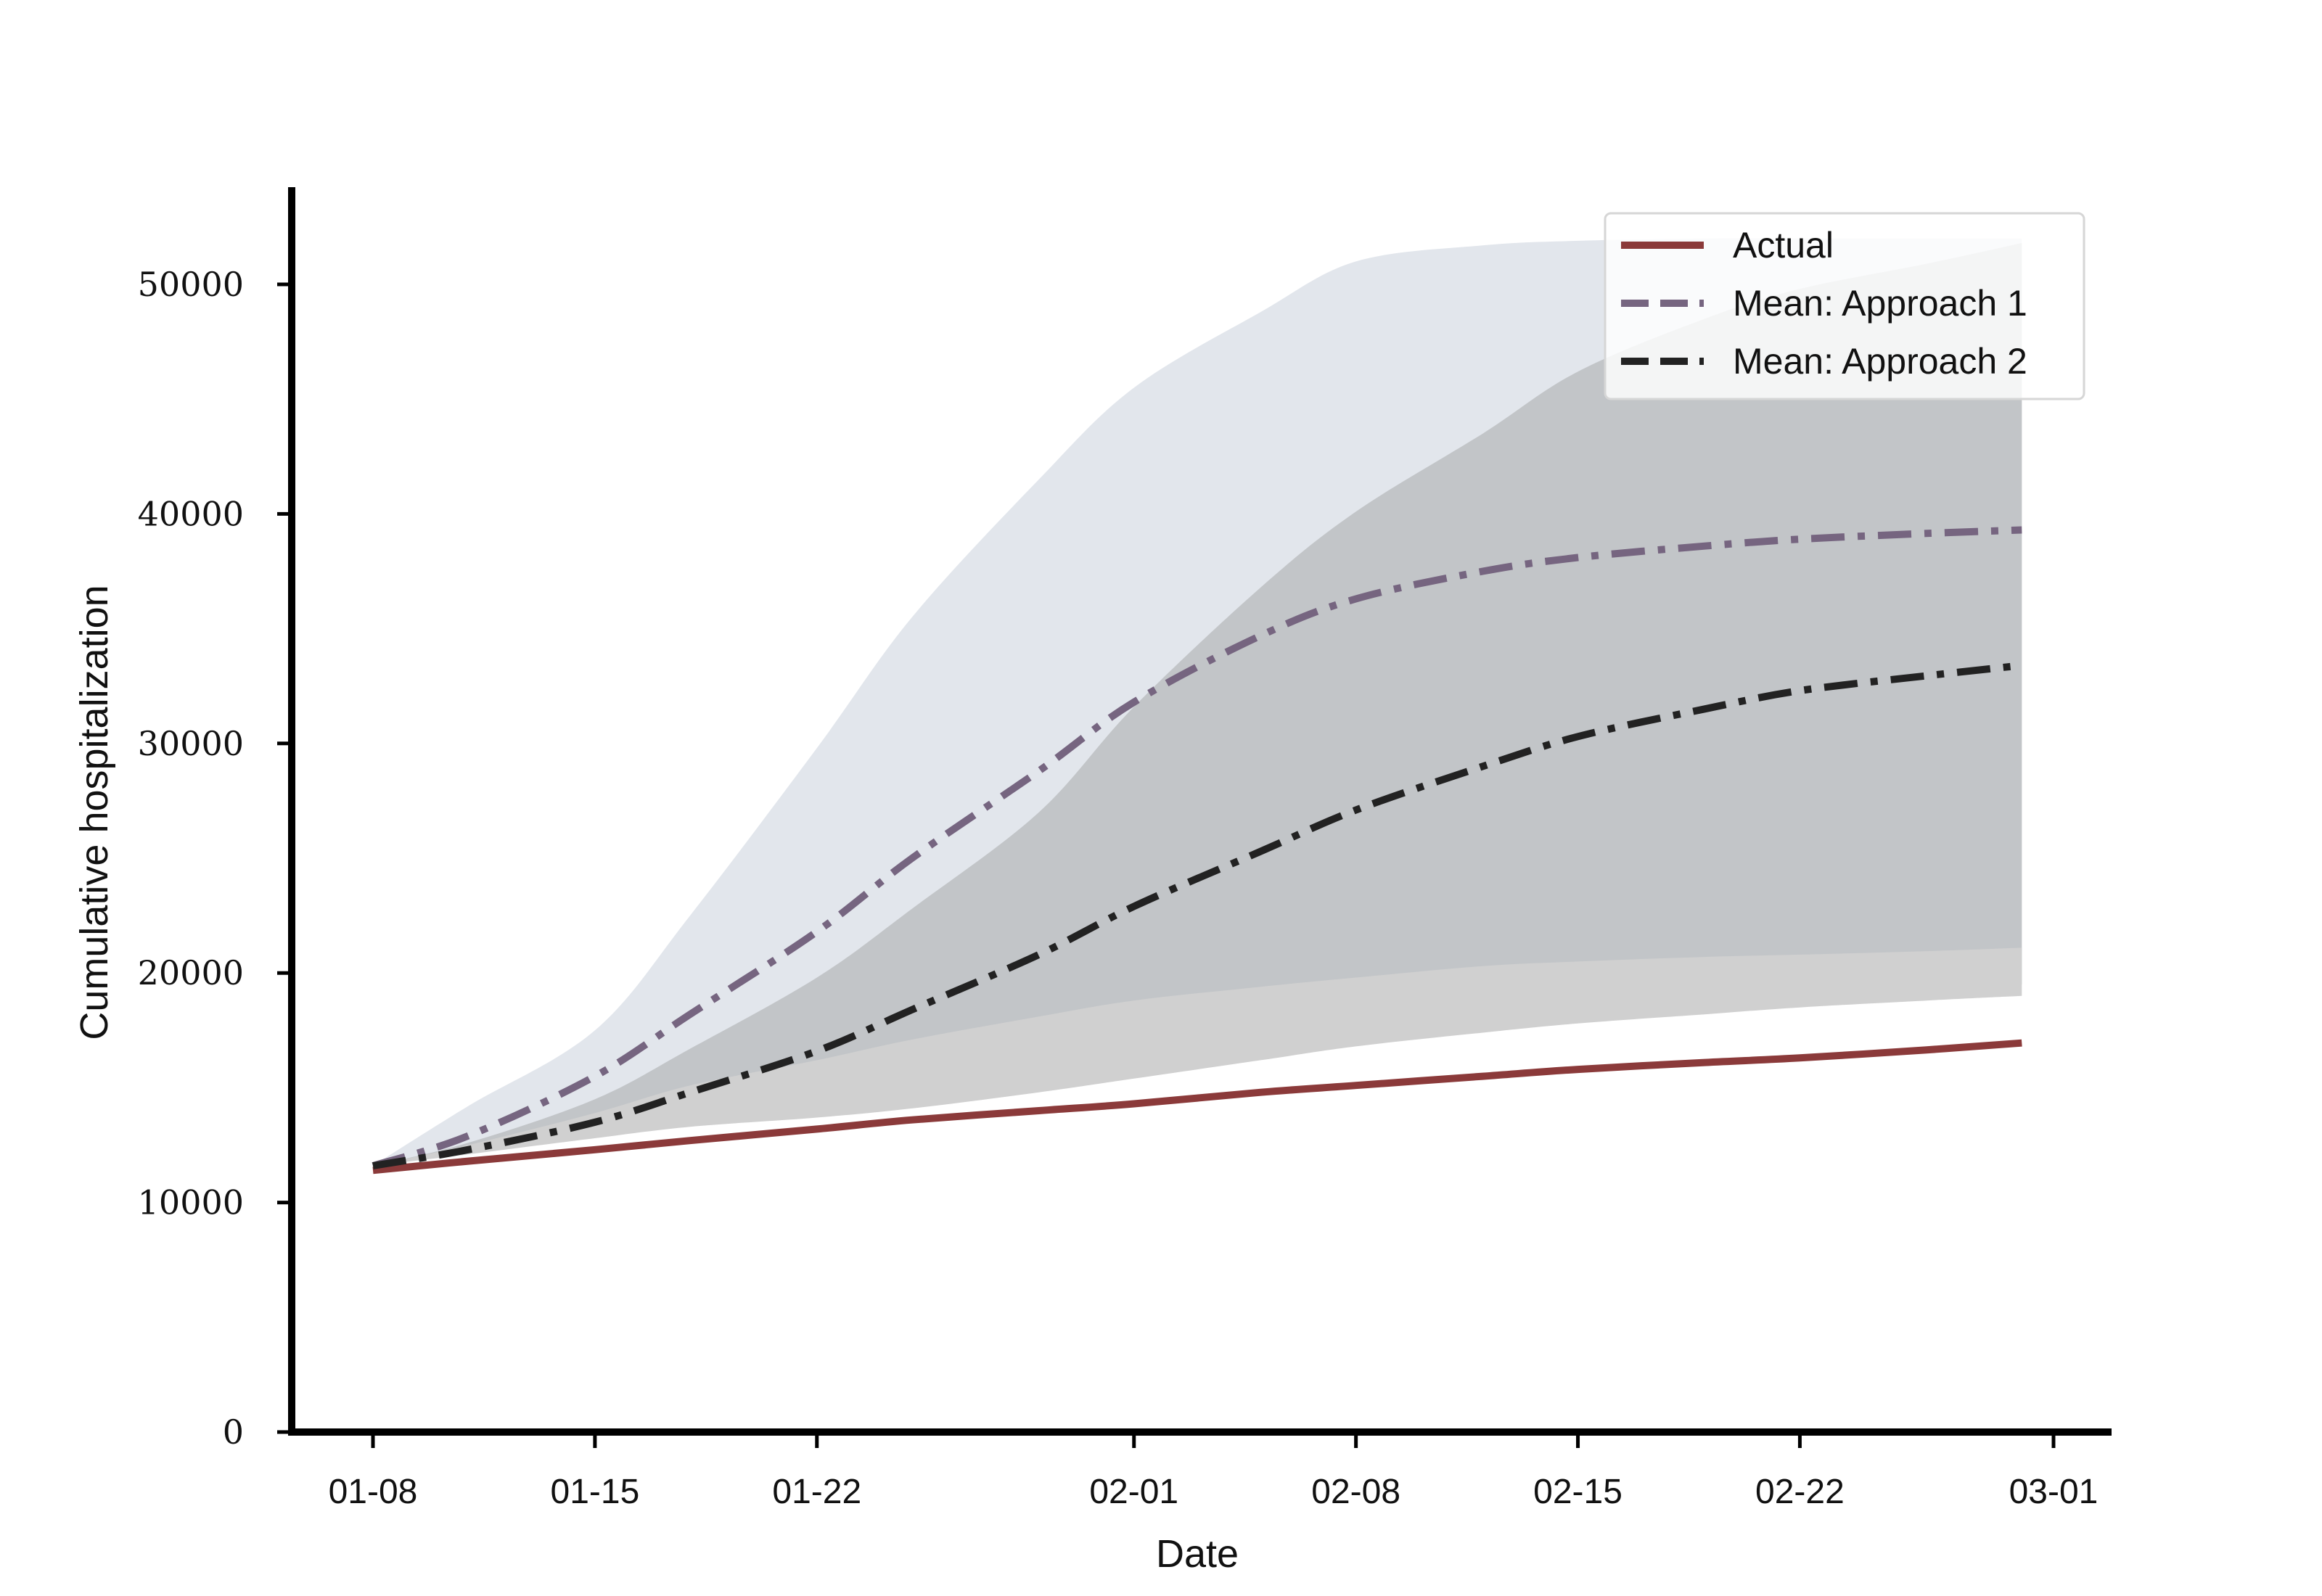 Image resolution: width=2322 pixels, height=1596 pixels. What do you see at coordinates (215, 858) in the screenshot?
I see `y-ticks: 0 10000 20000 30000 40000 50000` at bounding box center [215, 858].